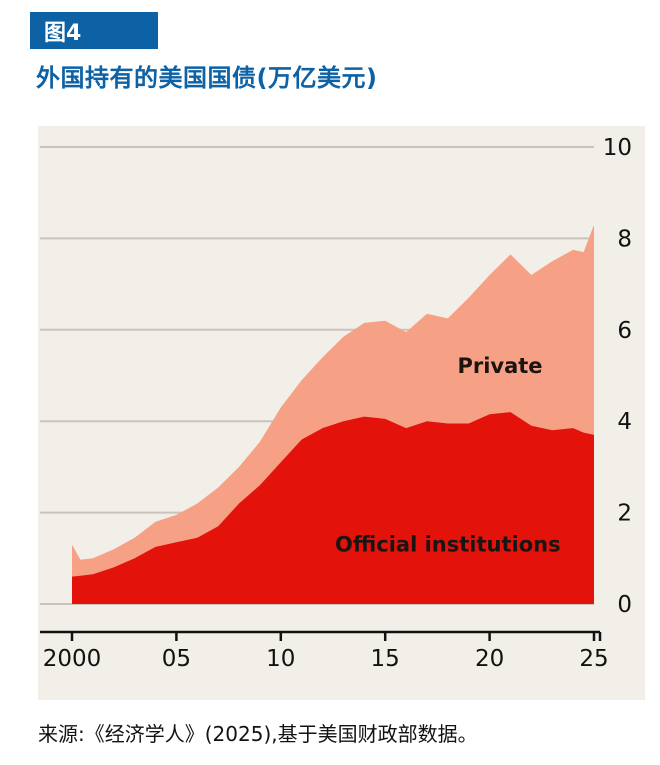 This screenshot has width=660, height=765. What do you see at coordinates (593, 659) in the screenshot?
I see `x-tick-label: 25` at bounding box center [593, 659].